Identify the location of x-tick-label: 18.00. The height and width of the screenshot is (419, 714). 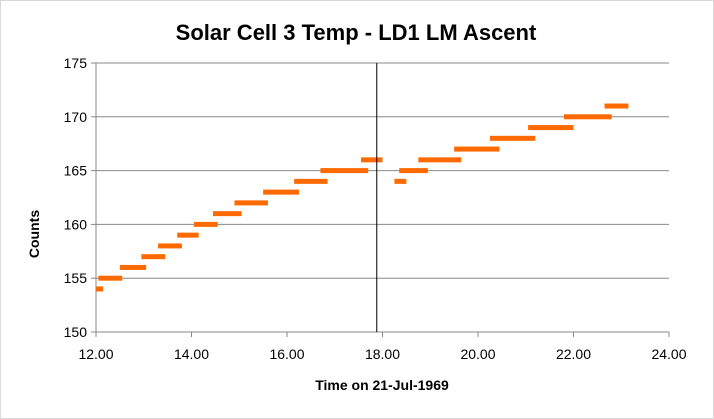
(382, 354).